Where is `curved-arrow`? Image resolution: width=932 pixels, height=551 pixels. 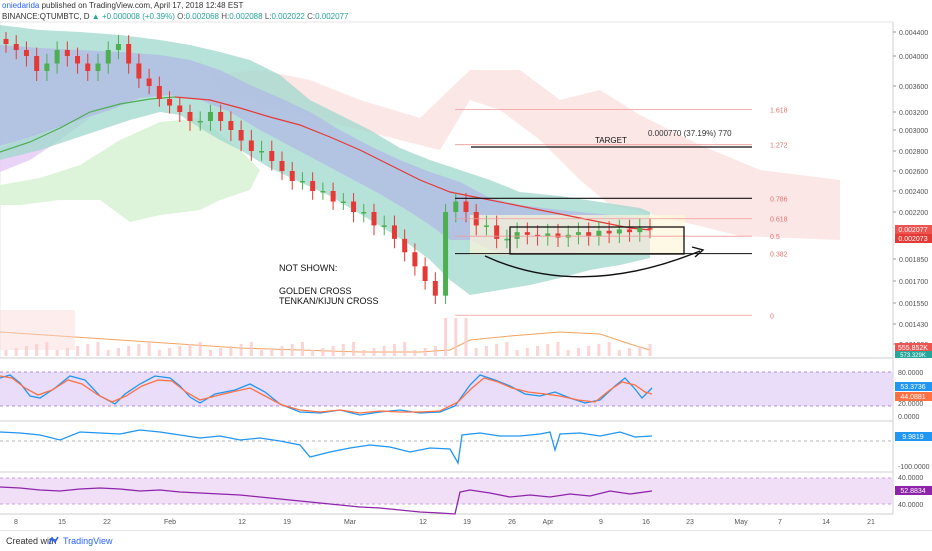
curved-arrow is located at coordinates (592, 264).